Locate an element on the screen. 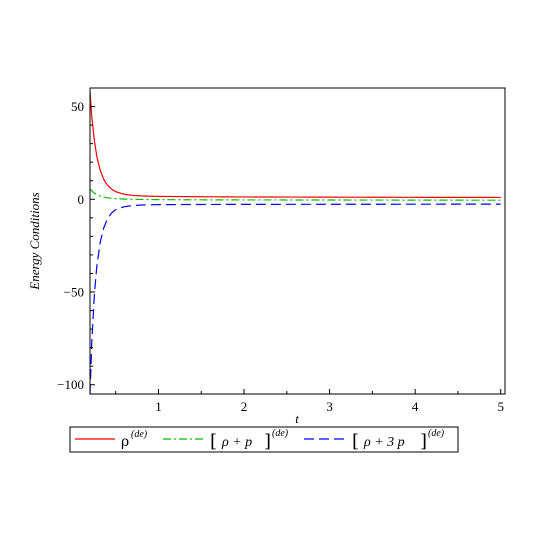 This screenshot has width=545, height=545. x-axis-label: t is located at coordinates (297, 418).